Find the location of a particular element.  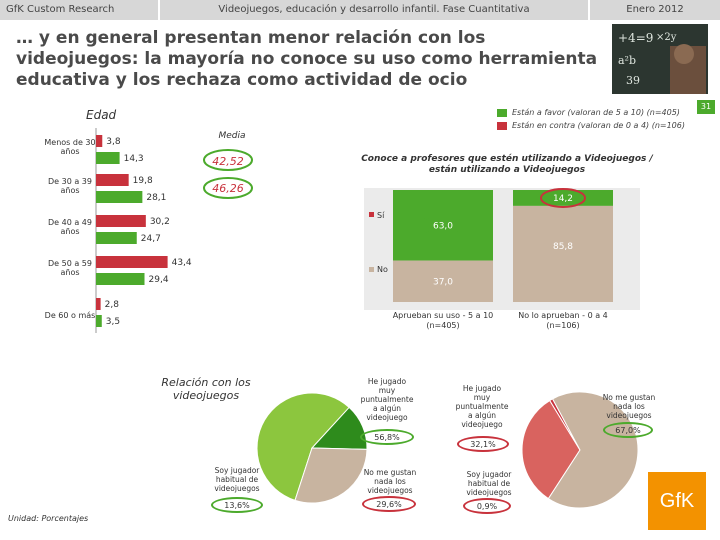

stacked-value-label: 14,2 is located at coordinates (563, 199).